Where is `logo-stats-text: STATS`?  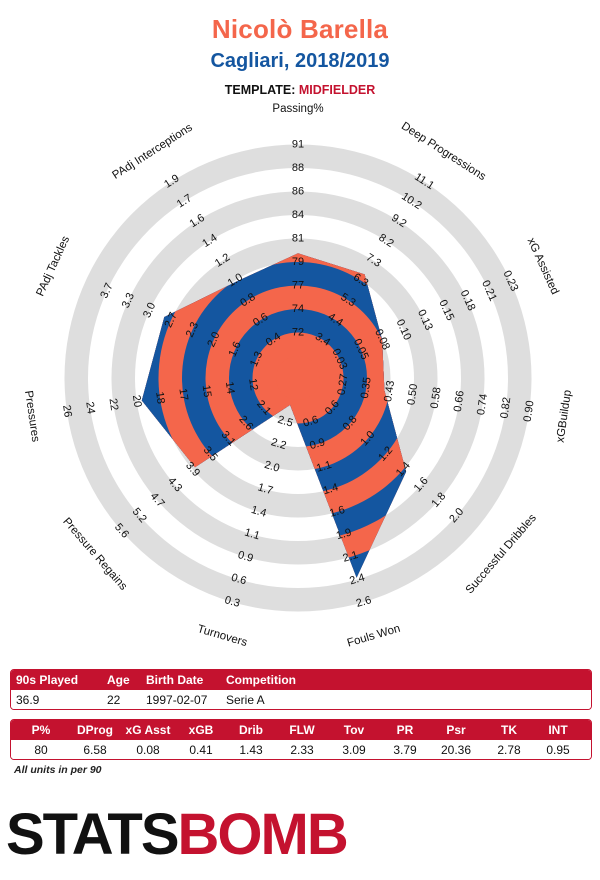 logo-stats-text: STATS is located at coordinates (93, 834).